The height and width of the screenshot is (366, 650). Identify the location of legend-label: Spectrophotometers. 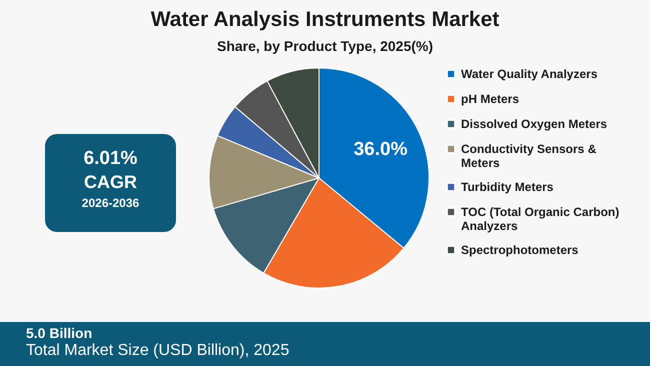
(520, 250).